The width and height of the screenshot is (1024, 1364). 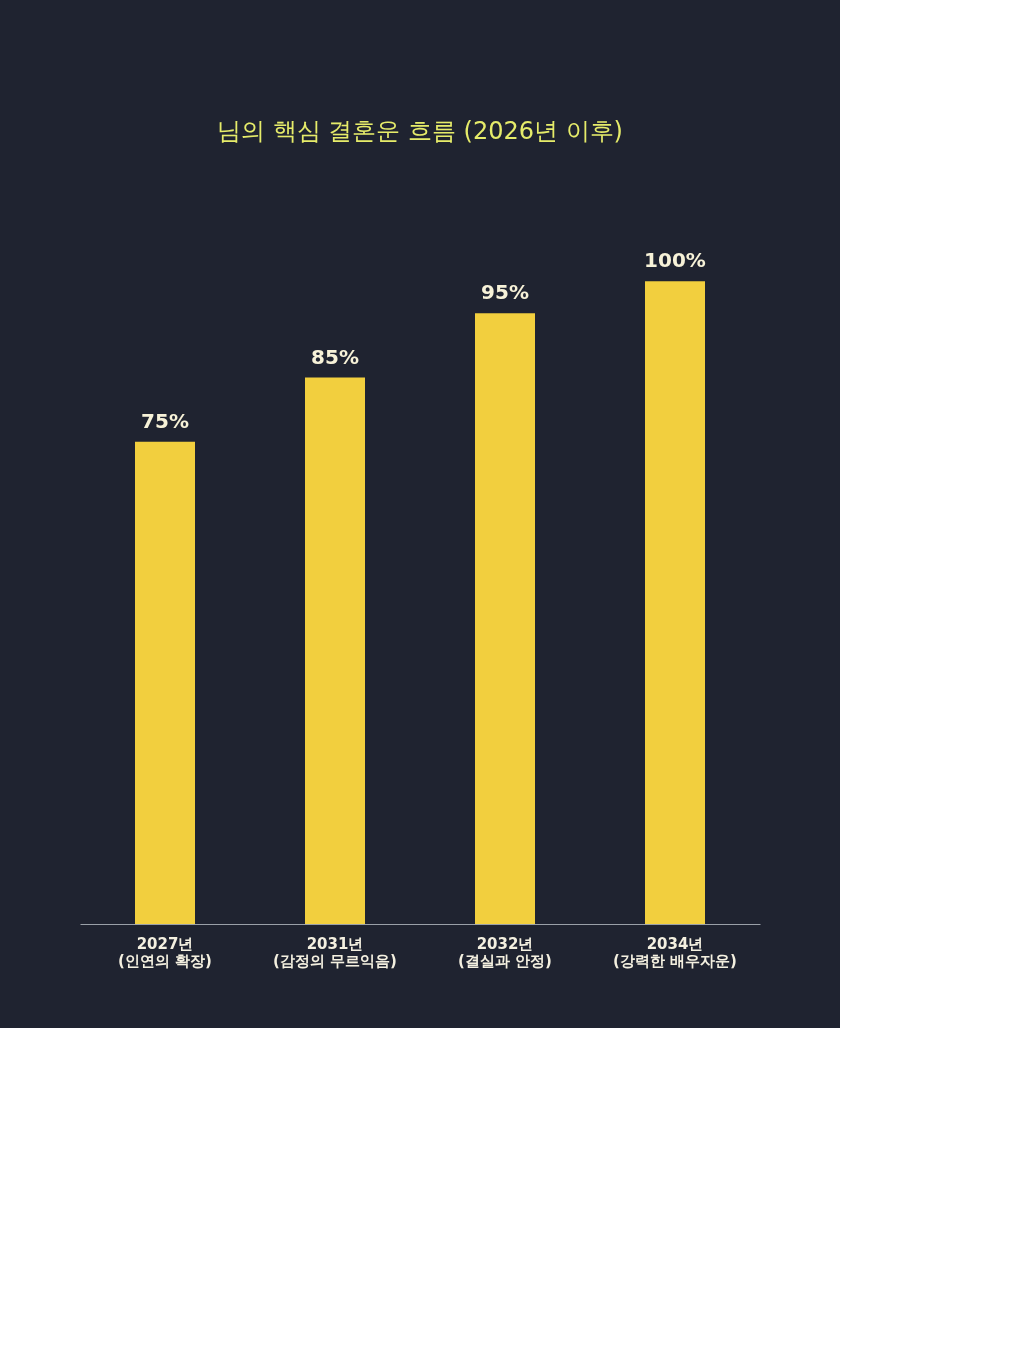 I want to click on x-tick-label: 2027년 (인연의 확장), so click(x=165, y=952).